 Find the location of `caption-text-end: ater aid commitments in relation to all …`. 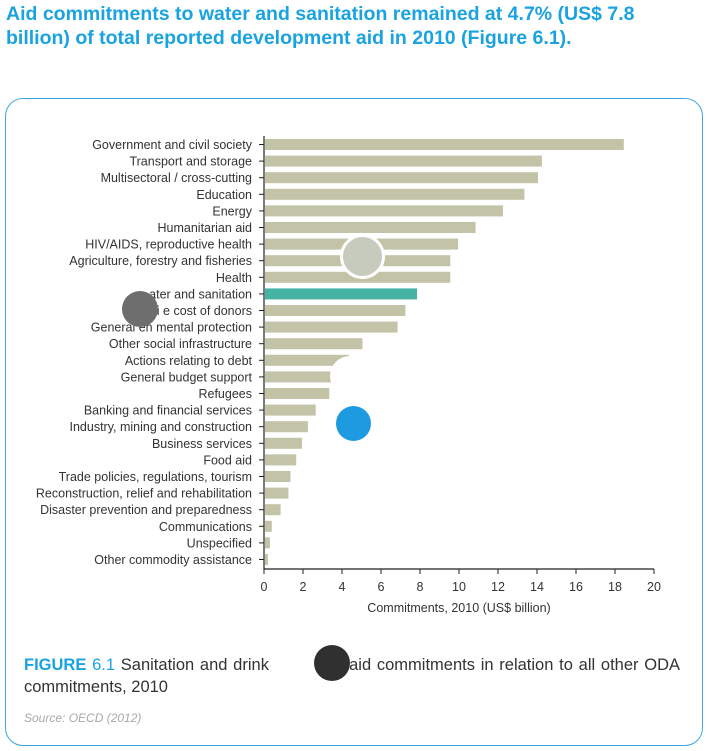

caption-text-end: ater aid commitments in relation to all … is located at coordinates (352, 676).